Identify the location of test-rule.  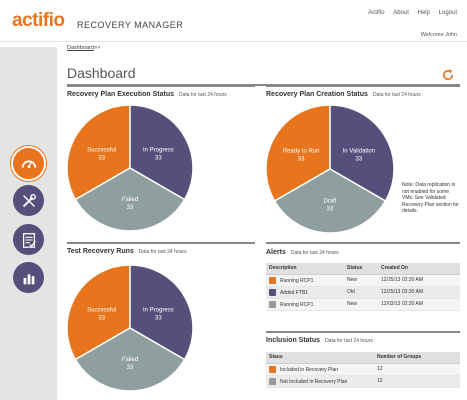
(161, 243).